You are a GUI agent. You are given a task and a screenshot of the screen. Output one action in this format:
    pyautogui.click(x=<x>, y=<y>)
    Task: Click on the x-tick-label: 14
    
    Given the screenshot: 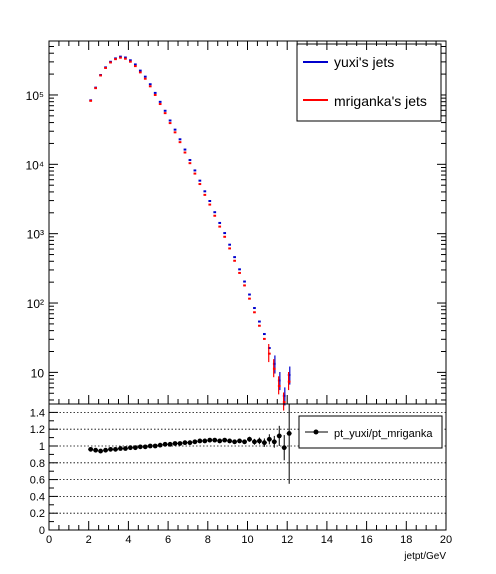 What is the action you would take?
    pyautogui.click(x=327, y=540)
    